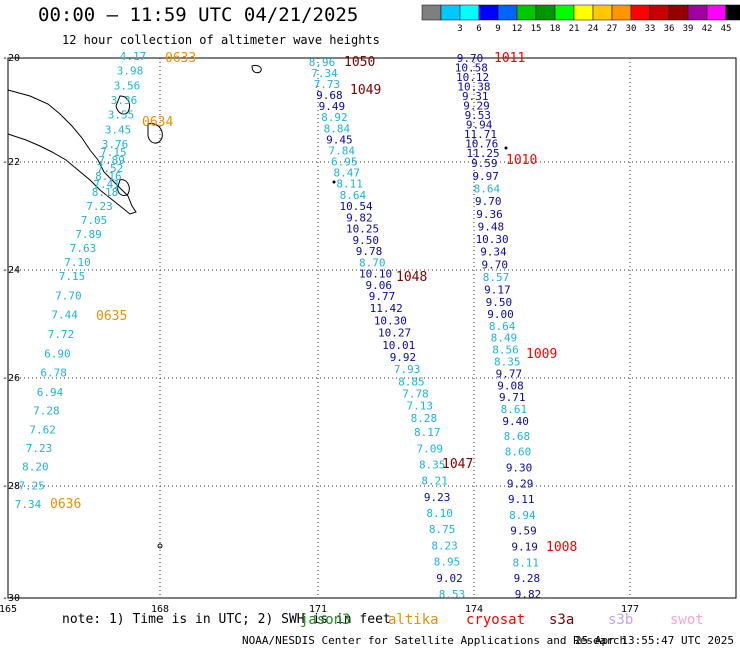 The height and width of the screenshot is (650, 740). Describe the element at coordinates (654, 640) in the screenshot. I see `timestamp: 25 Apr 13:55:47 UTC 2025` at that location.